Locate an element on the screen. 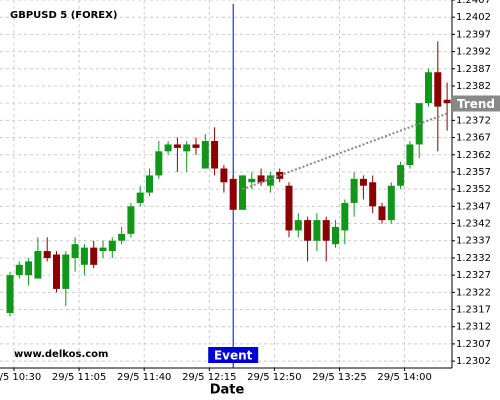 This screenshot has width=500, height=400. y-tick-label: 1.2357 is located at coordinates (473, 172).